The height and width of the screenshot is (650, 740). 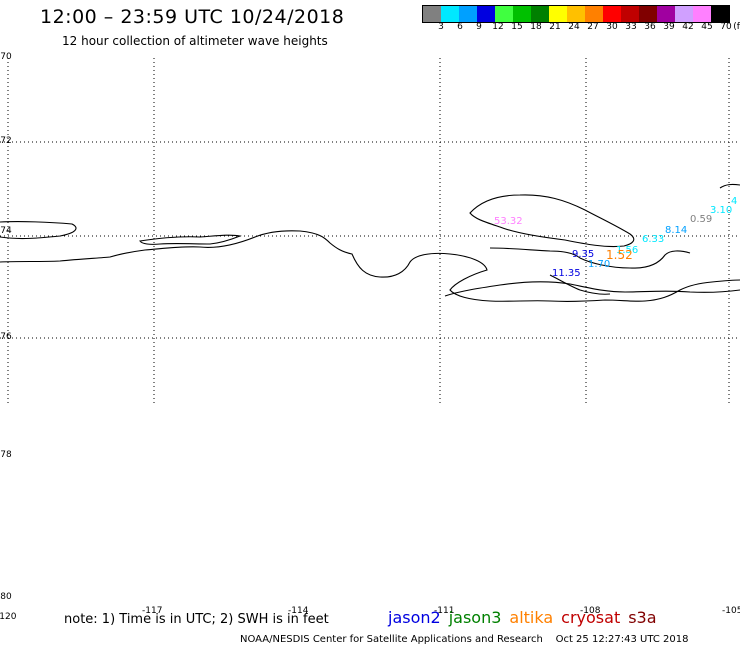 What do you see at coordinates (688, 27) in the screenshot?
I see `legend-label: 42` at bounding box center [688, 27].